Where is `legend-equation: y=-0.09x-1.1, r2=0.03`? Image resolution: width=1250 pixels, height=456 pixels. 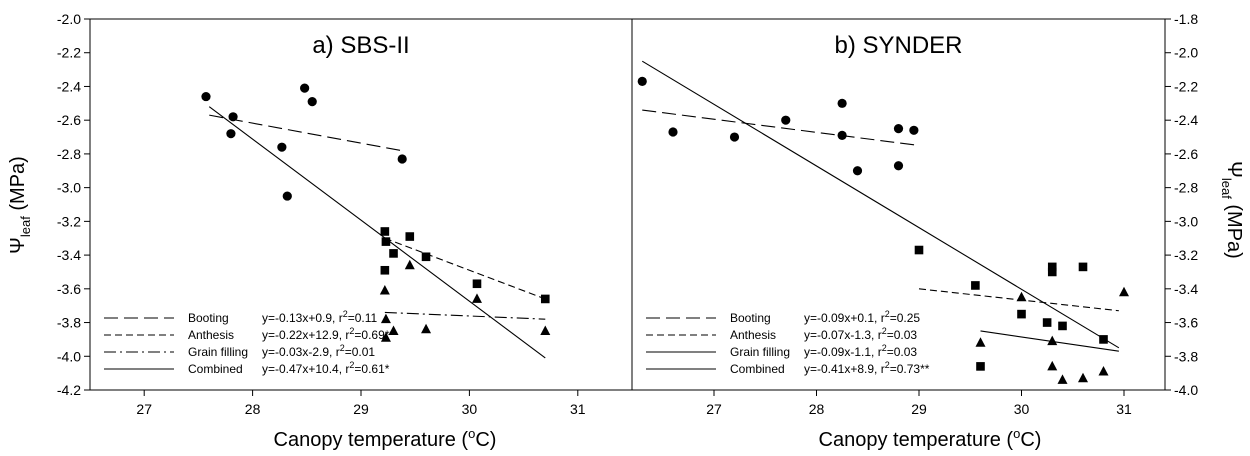 legend-equation: y=-0.09x-1.1, r2=0.03 is located at coordinates (860, 351).